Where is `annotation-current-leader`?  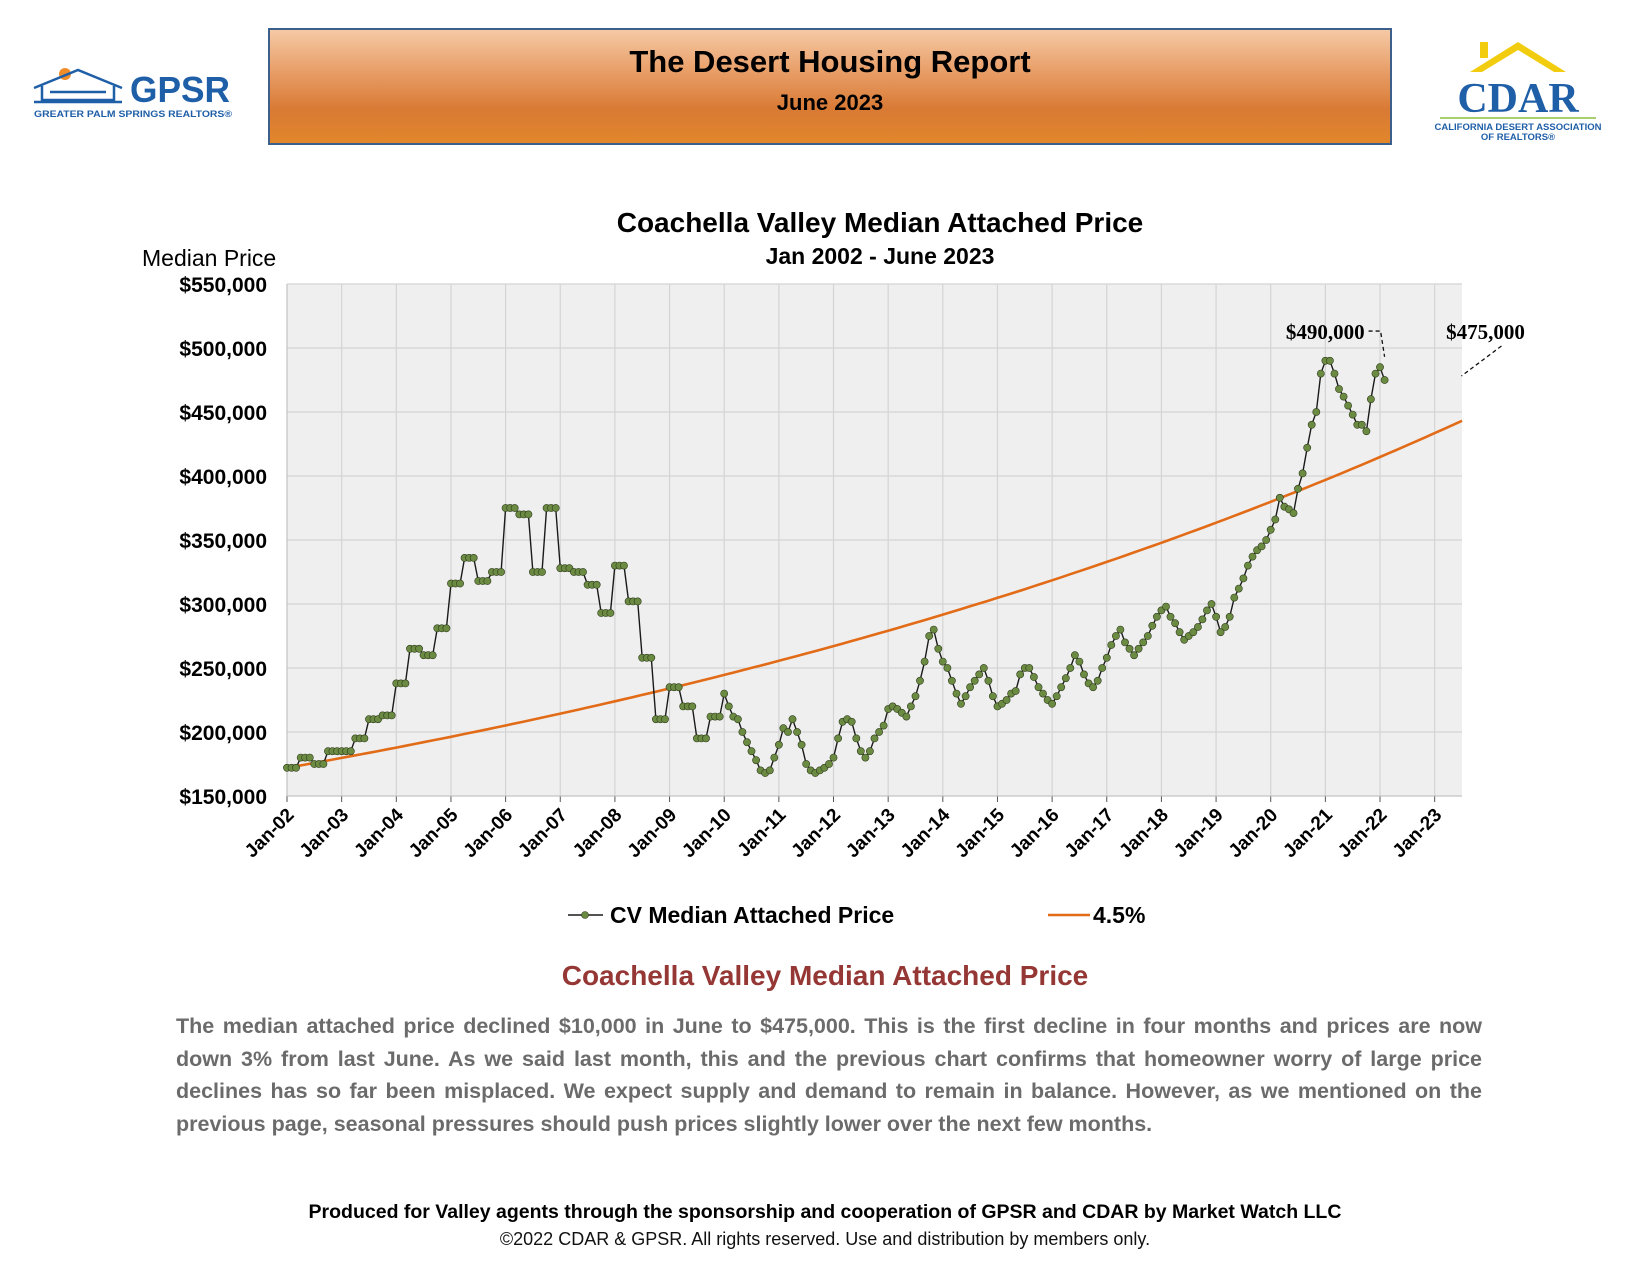 annotation-current-leader is located at coordinates (1481, 361).